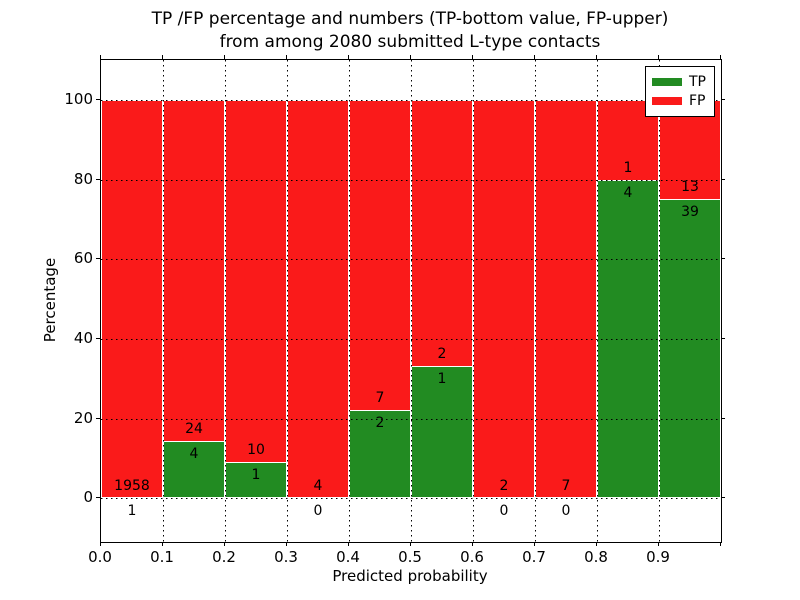 The height and width of the screenshot is (600, 800). I want to click on bar-count-label-tp: 39, so click(690, 212).